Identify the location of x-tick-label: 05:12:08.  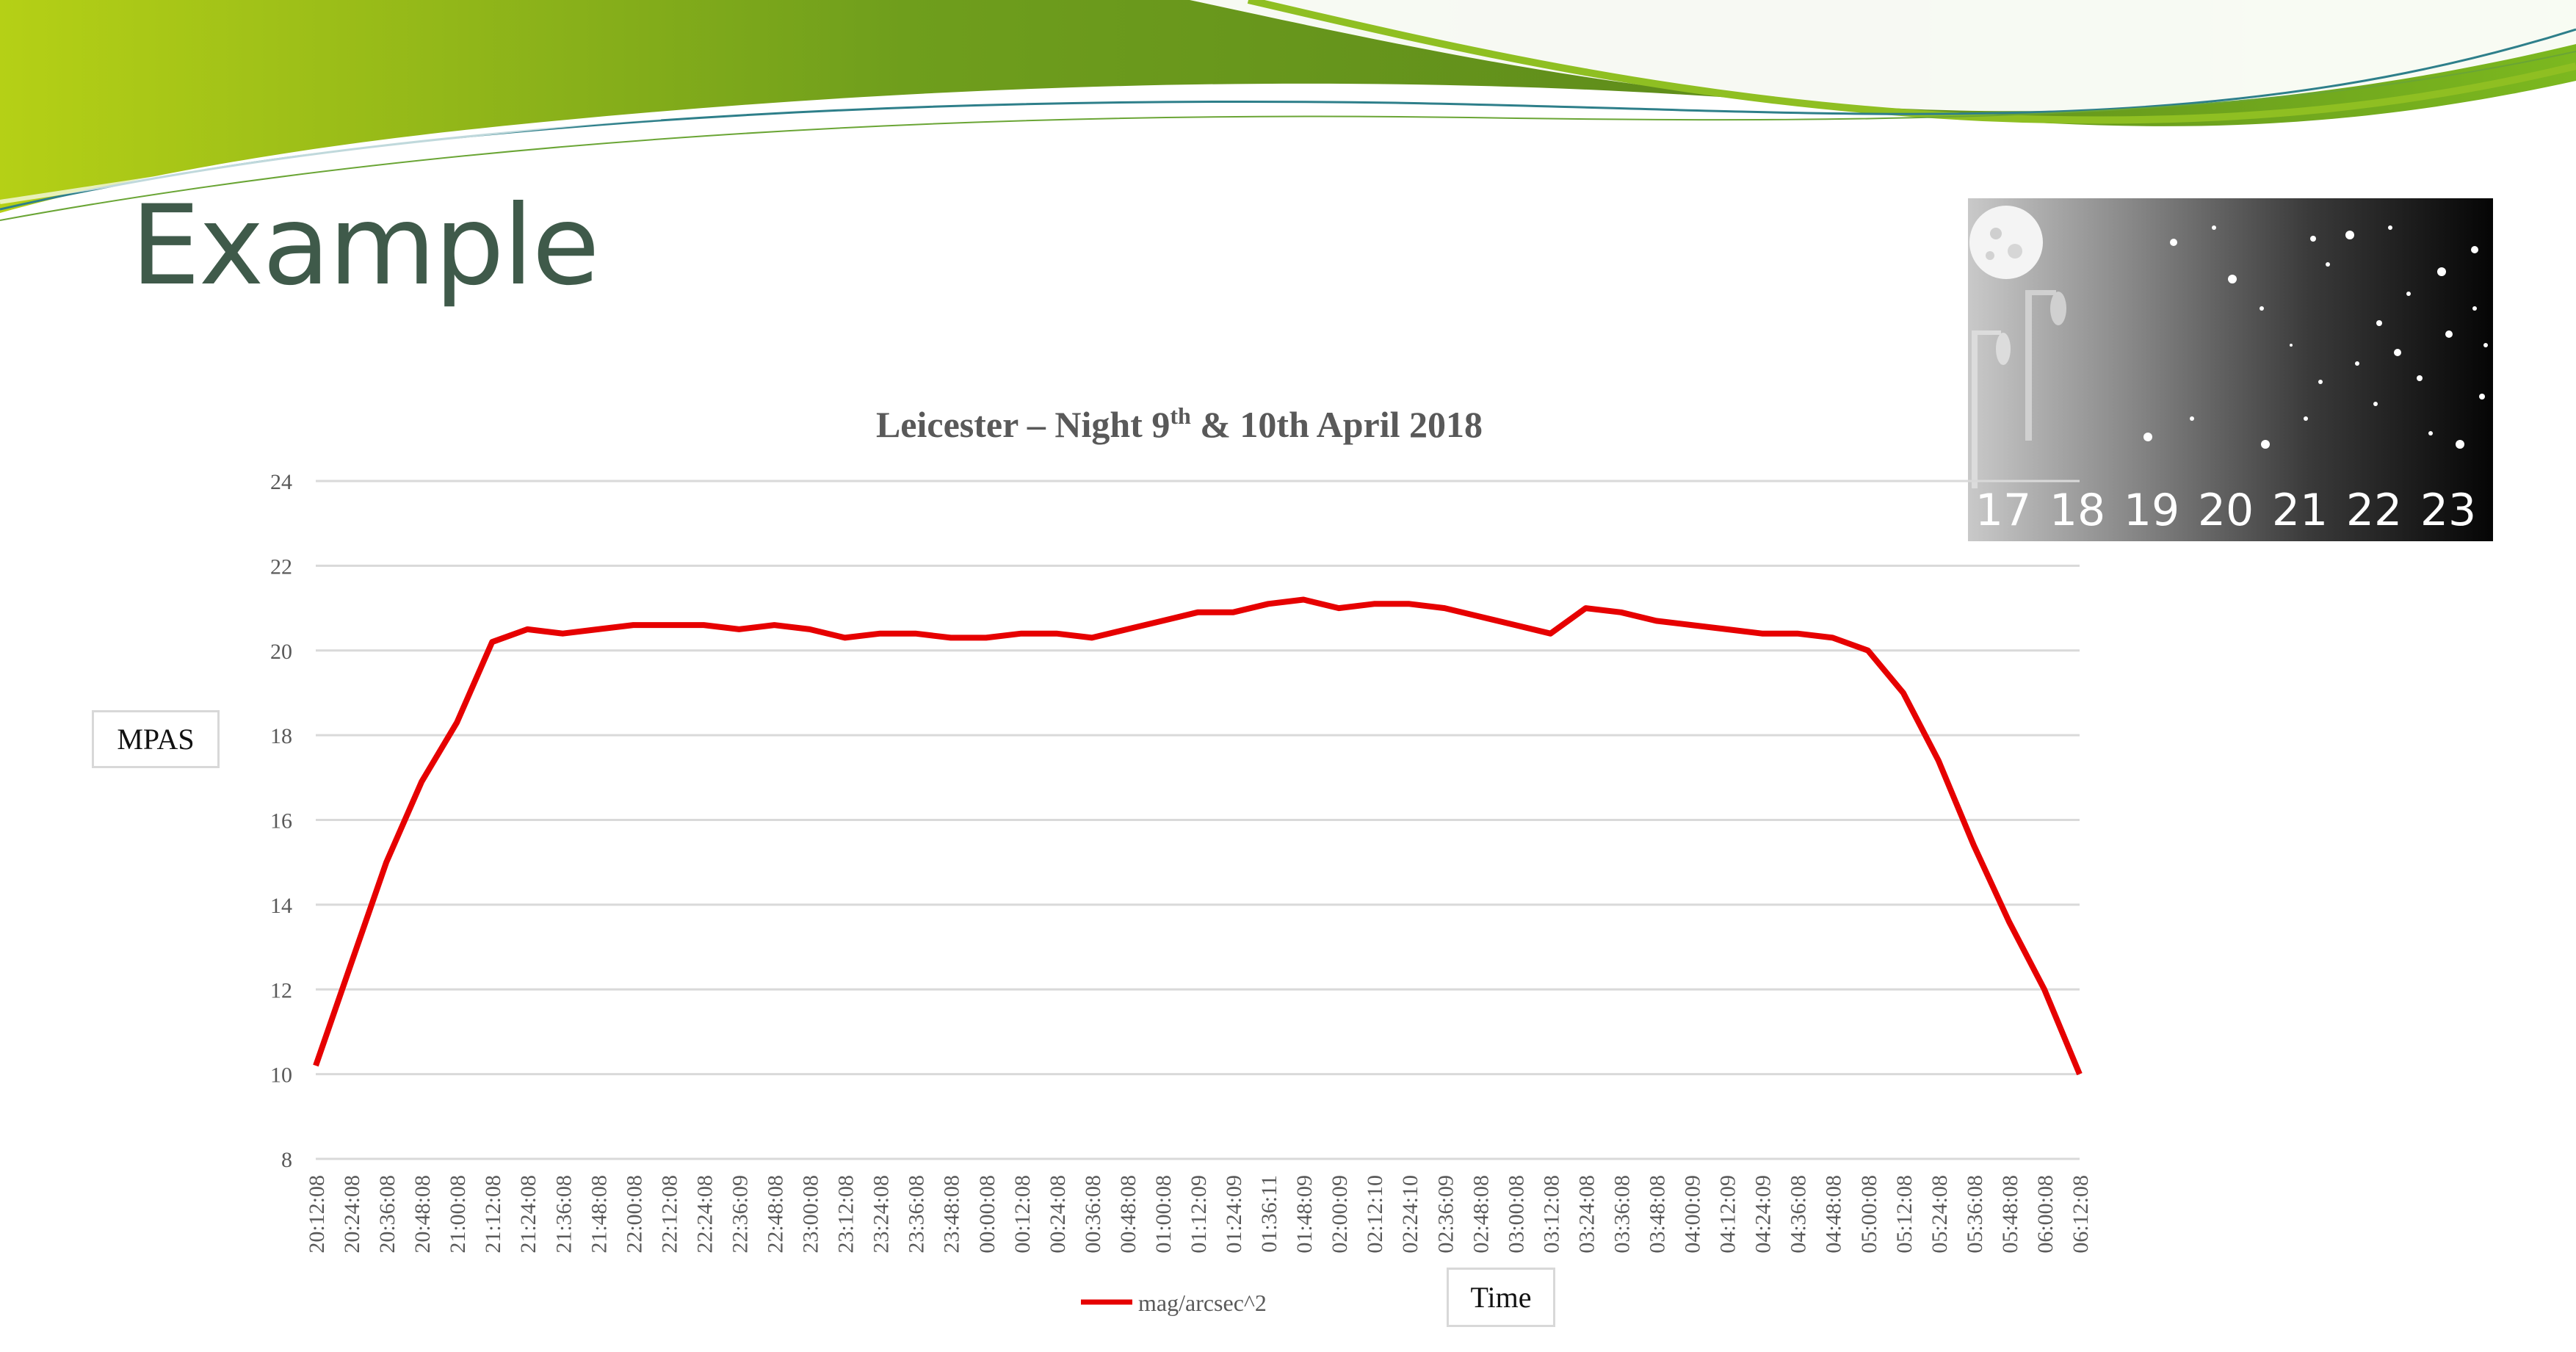
(1904, 1214).